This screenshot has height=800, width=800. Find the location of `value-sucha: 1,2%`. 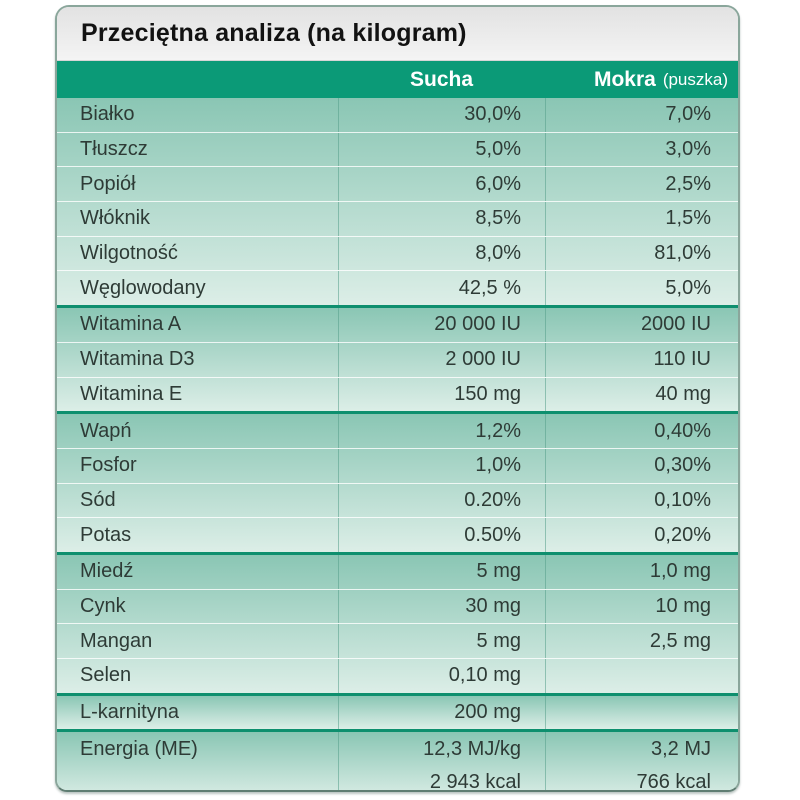

value-sucha: 1,2% is located at coordinates (441, 431).